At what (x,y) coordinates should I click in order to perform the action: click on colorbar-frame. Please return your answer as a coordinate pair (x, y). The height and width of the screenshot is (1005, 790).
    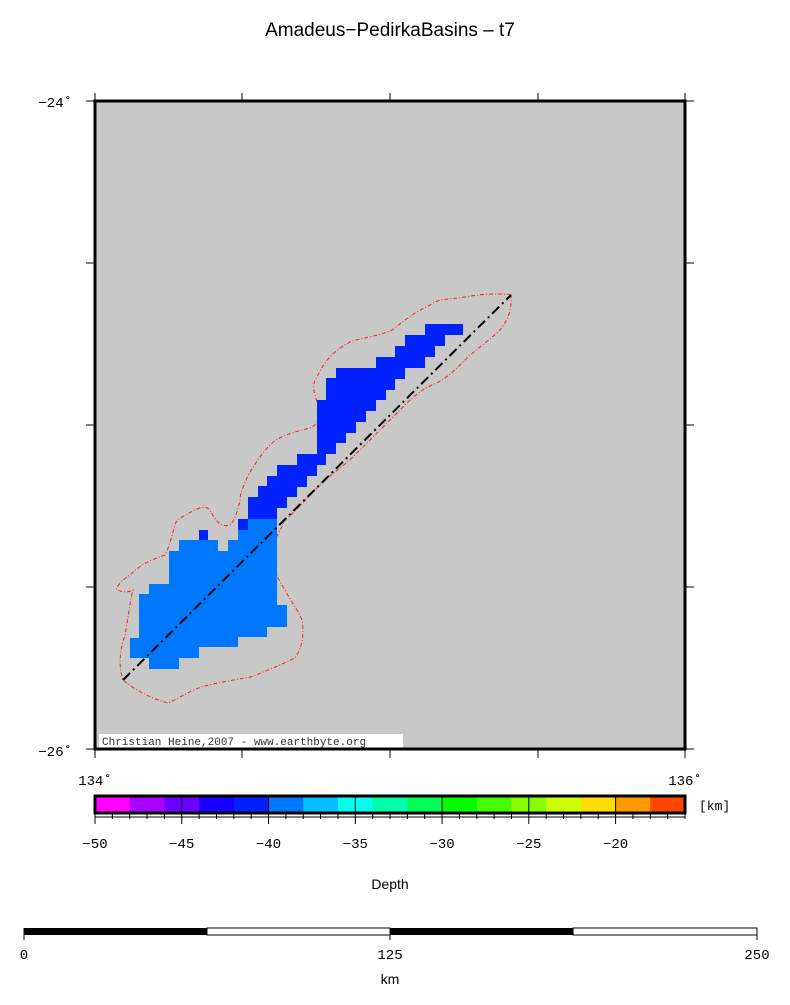
    Looking at the image, I should click on (390, 804).